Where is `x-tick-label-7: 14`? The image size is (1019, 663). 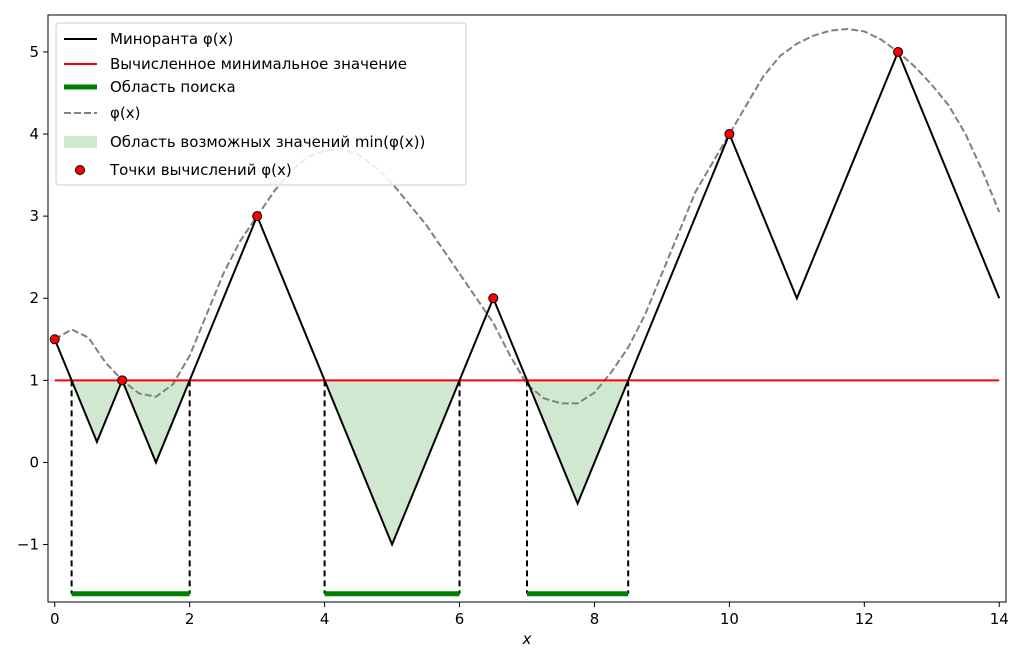 x-tick-label-7: 14 is located at coordinates (999, 619).